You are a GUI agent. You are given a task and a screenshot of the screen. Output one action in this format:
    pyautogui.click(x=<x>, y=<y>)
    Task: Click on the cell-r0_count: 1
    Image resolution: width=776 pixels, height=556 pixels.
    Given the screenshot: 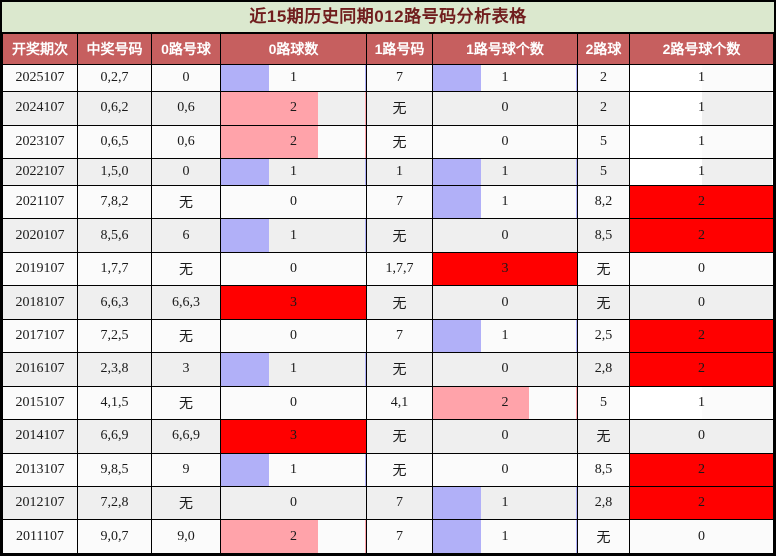 What is the action you would take?
    pyautogui.click(x=293, y=469)
    